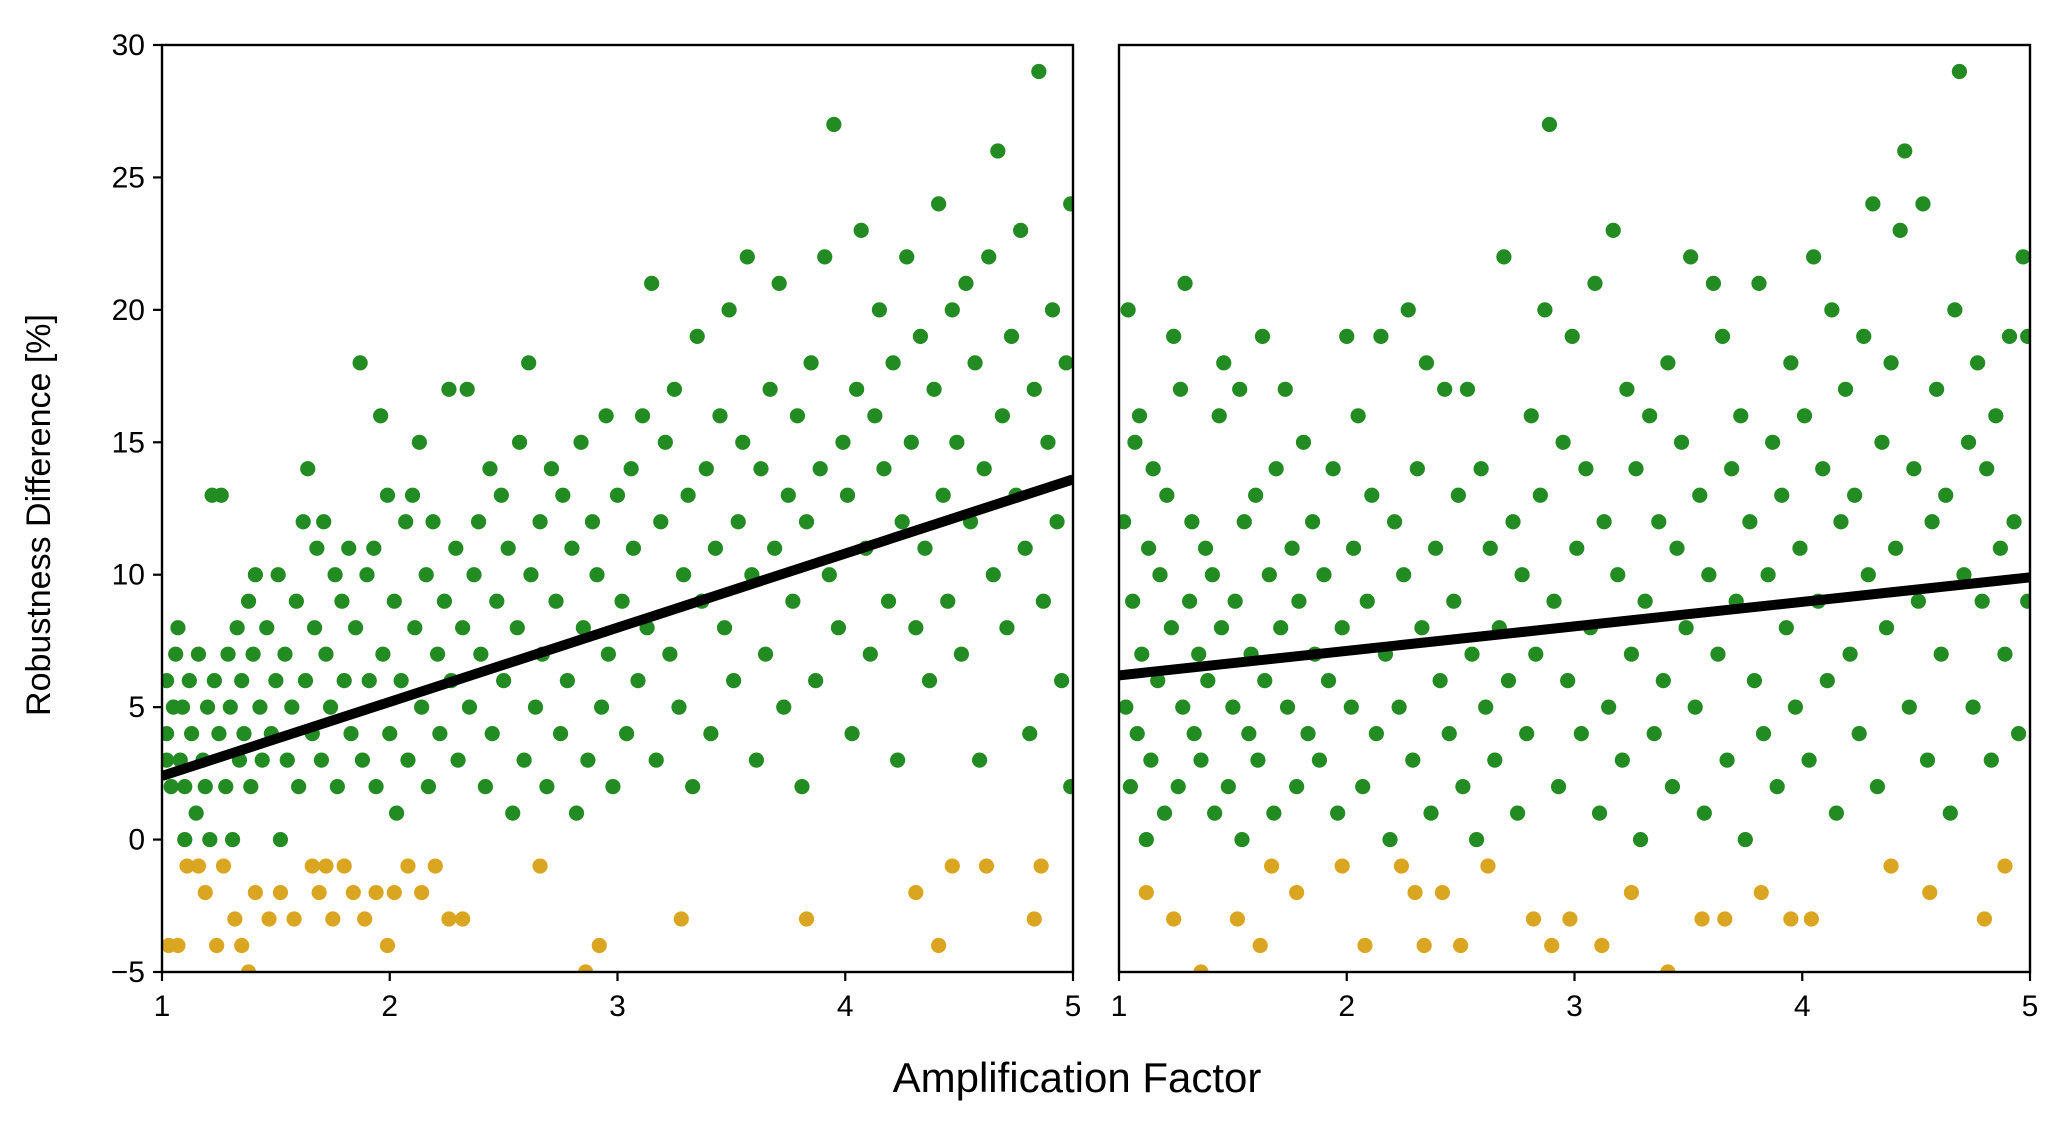 This screenshot has height=1129, width=2060. I want to click on trend-line, so click(617, 627).